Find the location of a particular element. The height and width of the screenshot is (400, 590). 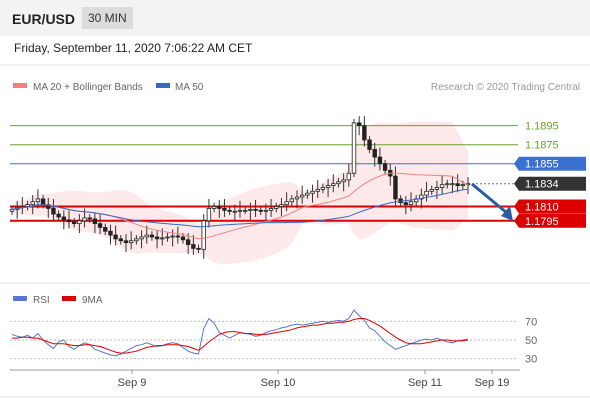

ma20-legend-swatch is located at coordinates (20, 85).